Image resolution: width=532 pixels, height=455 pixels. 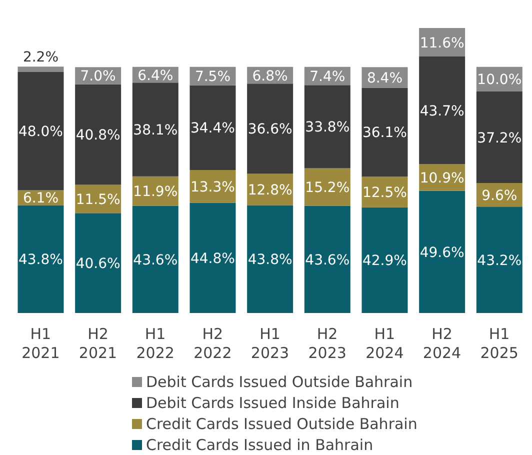 I want to click on x-tick-label: H2 2024, so click(x=442, y=343).